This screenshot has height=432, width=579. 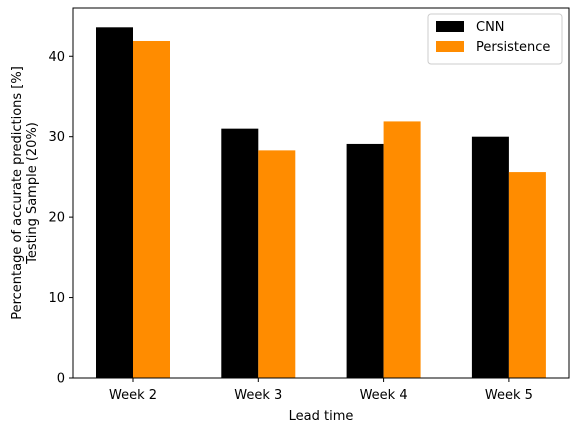 I want to click on x-tick-label: Week 3, so click(x=258, y=395).